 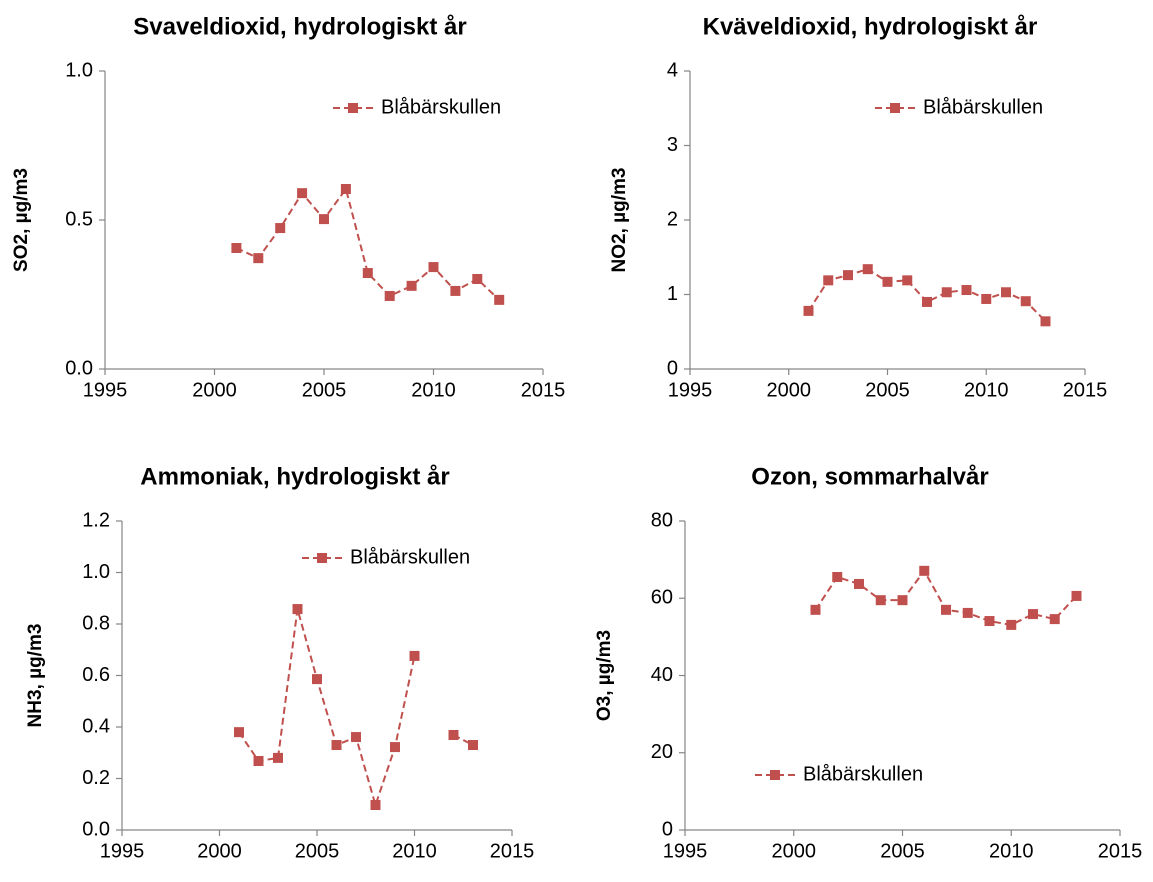 What do you see at coordinates (672, 145) in the screenshot?
I see `y-tick-label: 3` at bounding box center [672, 145].